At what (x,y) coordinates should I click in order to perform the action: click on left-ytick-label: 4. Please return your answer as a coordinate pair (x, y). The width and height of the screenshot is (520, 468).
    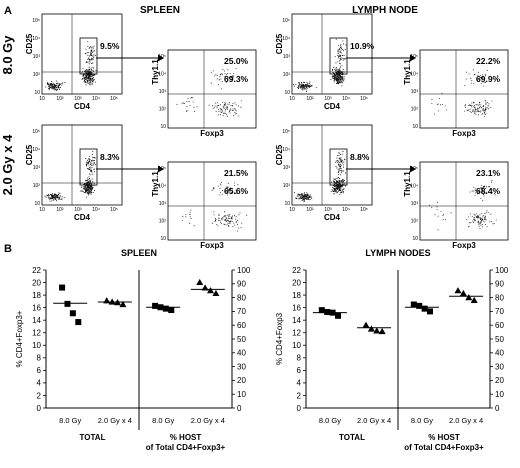
    Looking at the image, I should click on (299, 383).